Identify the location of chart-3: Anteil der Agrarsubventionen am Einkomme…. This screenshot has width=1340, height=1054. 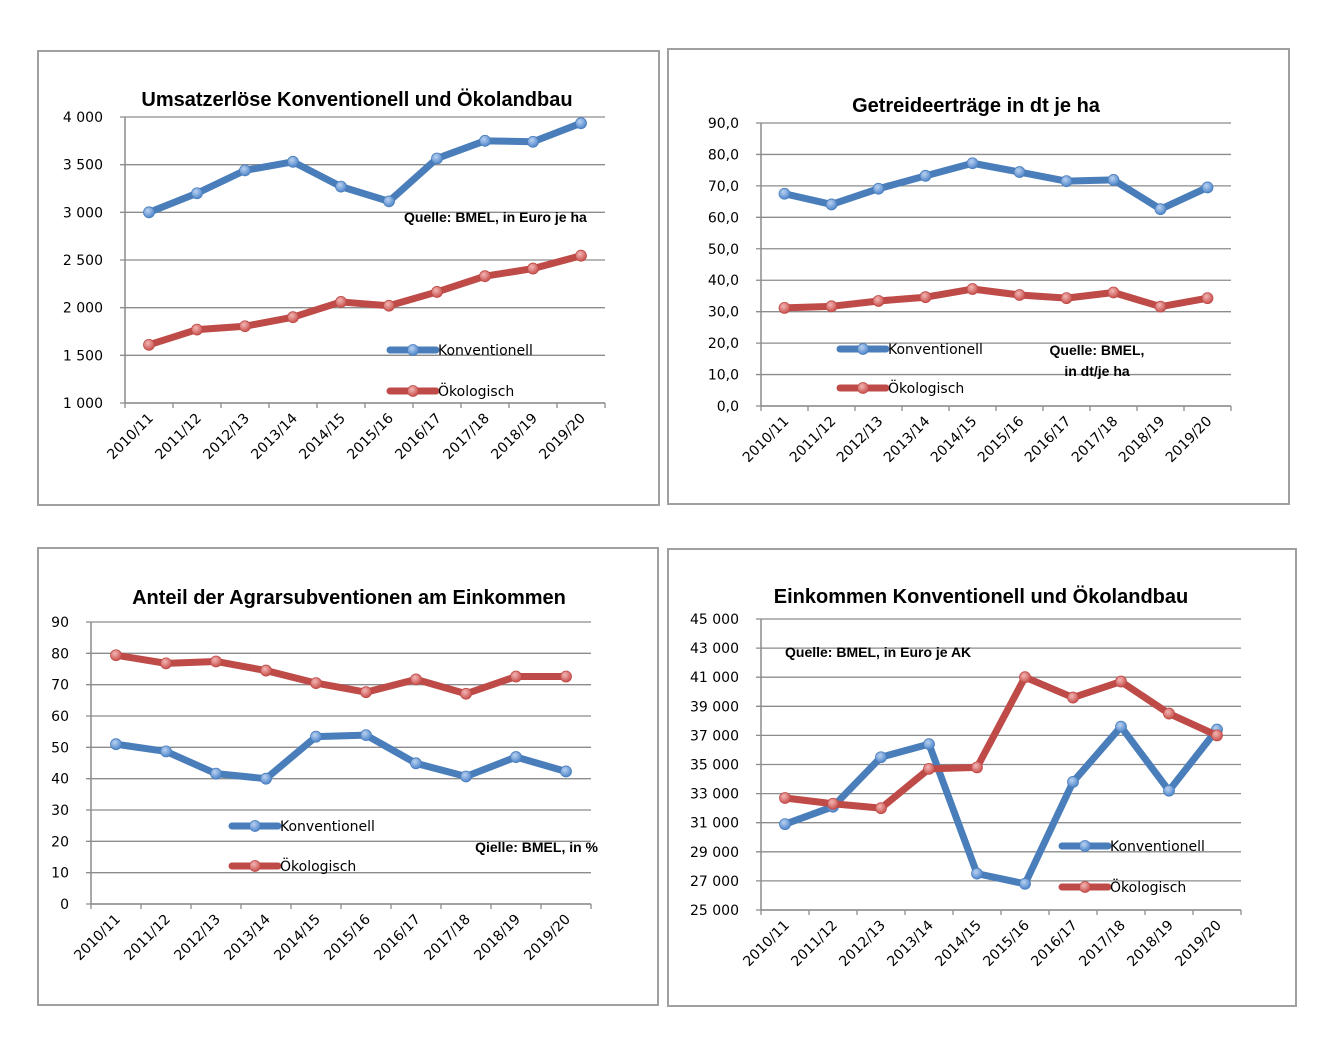
(324, 775).